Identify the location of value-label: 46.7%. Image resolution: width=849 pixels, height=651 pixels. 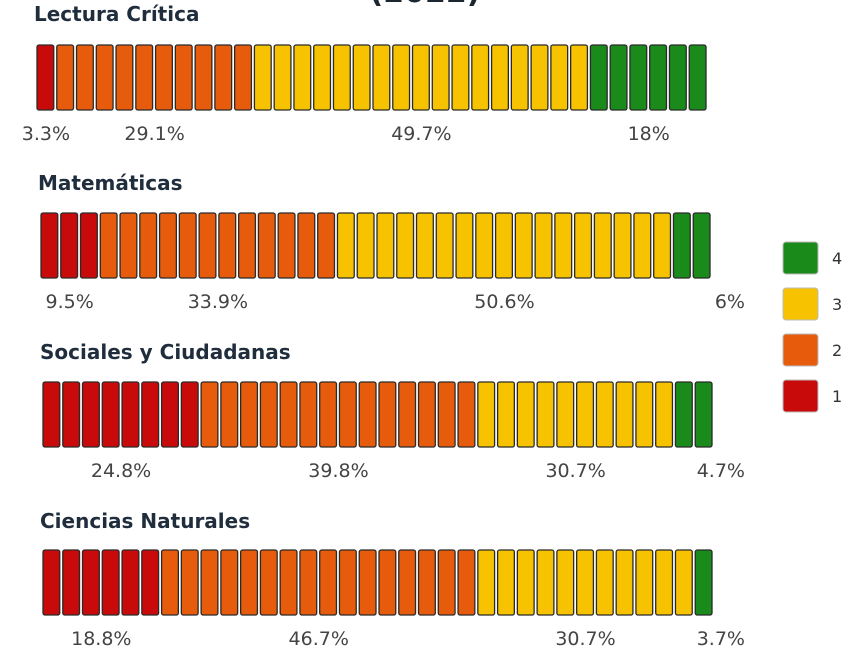
(319, 639).